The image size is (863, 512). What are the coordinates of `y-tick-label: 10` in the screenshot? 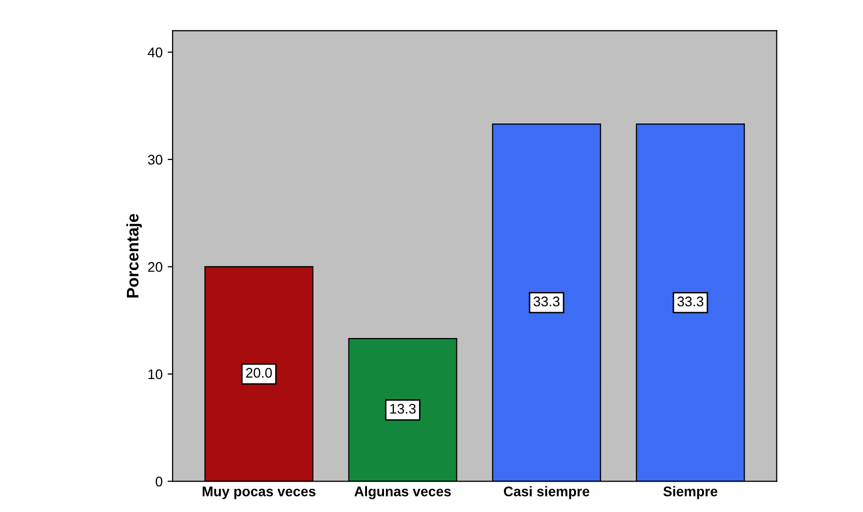 It's located at (155, 374).